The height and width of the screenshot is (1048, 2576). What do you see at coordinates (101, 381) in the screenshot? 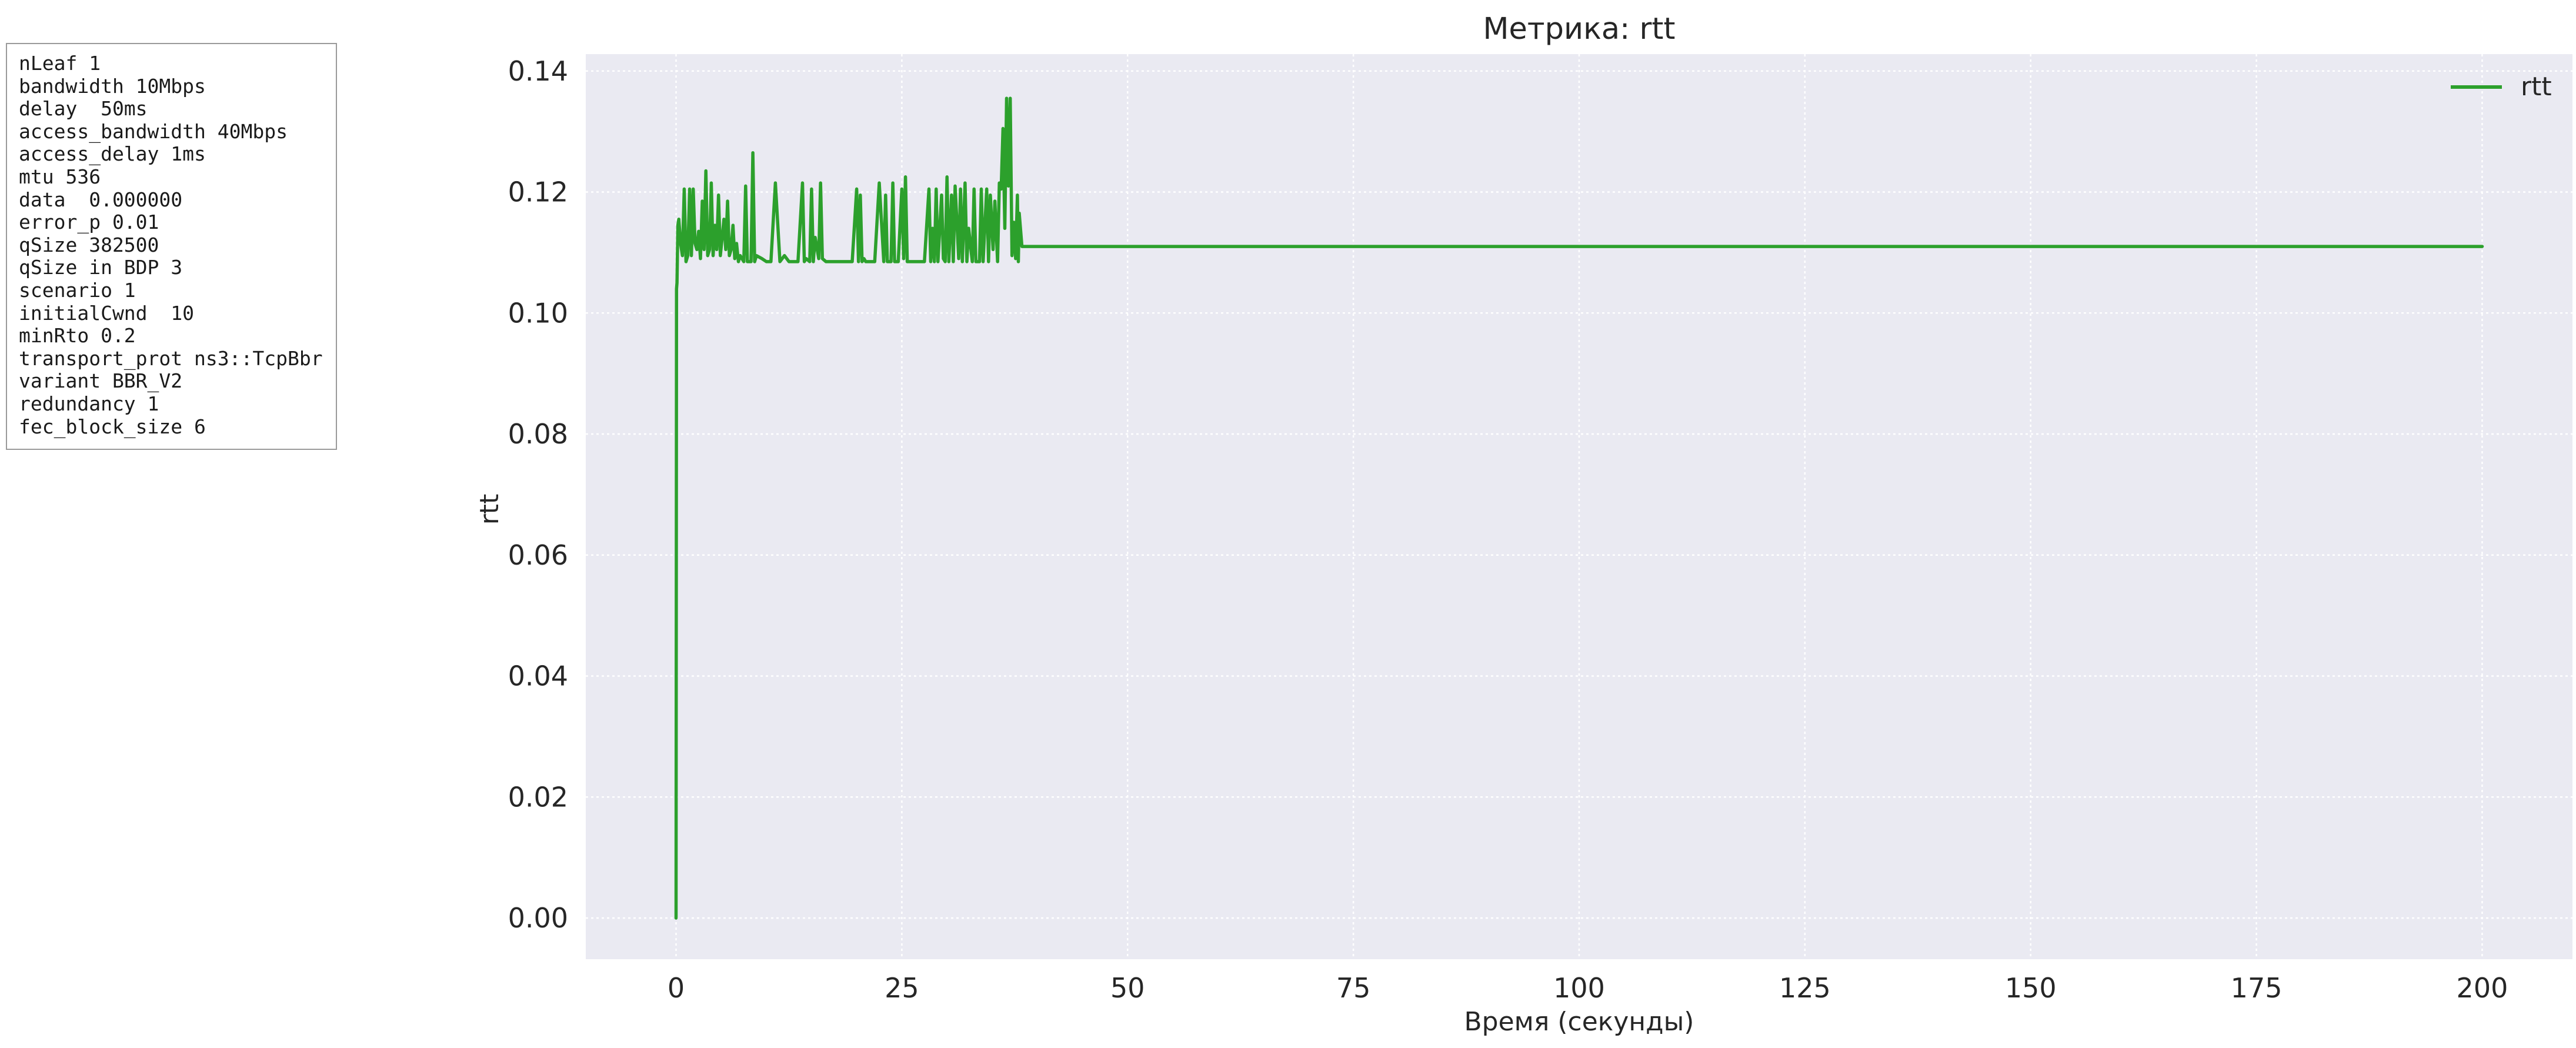
I see `param-line: variant BBR_V2` at bounding box center [101, 381].